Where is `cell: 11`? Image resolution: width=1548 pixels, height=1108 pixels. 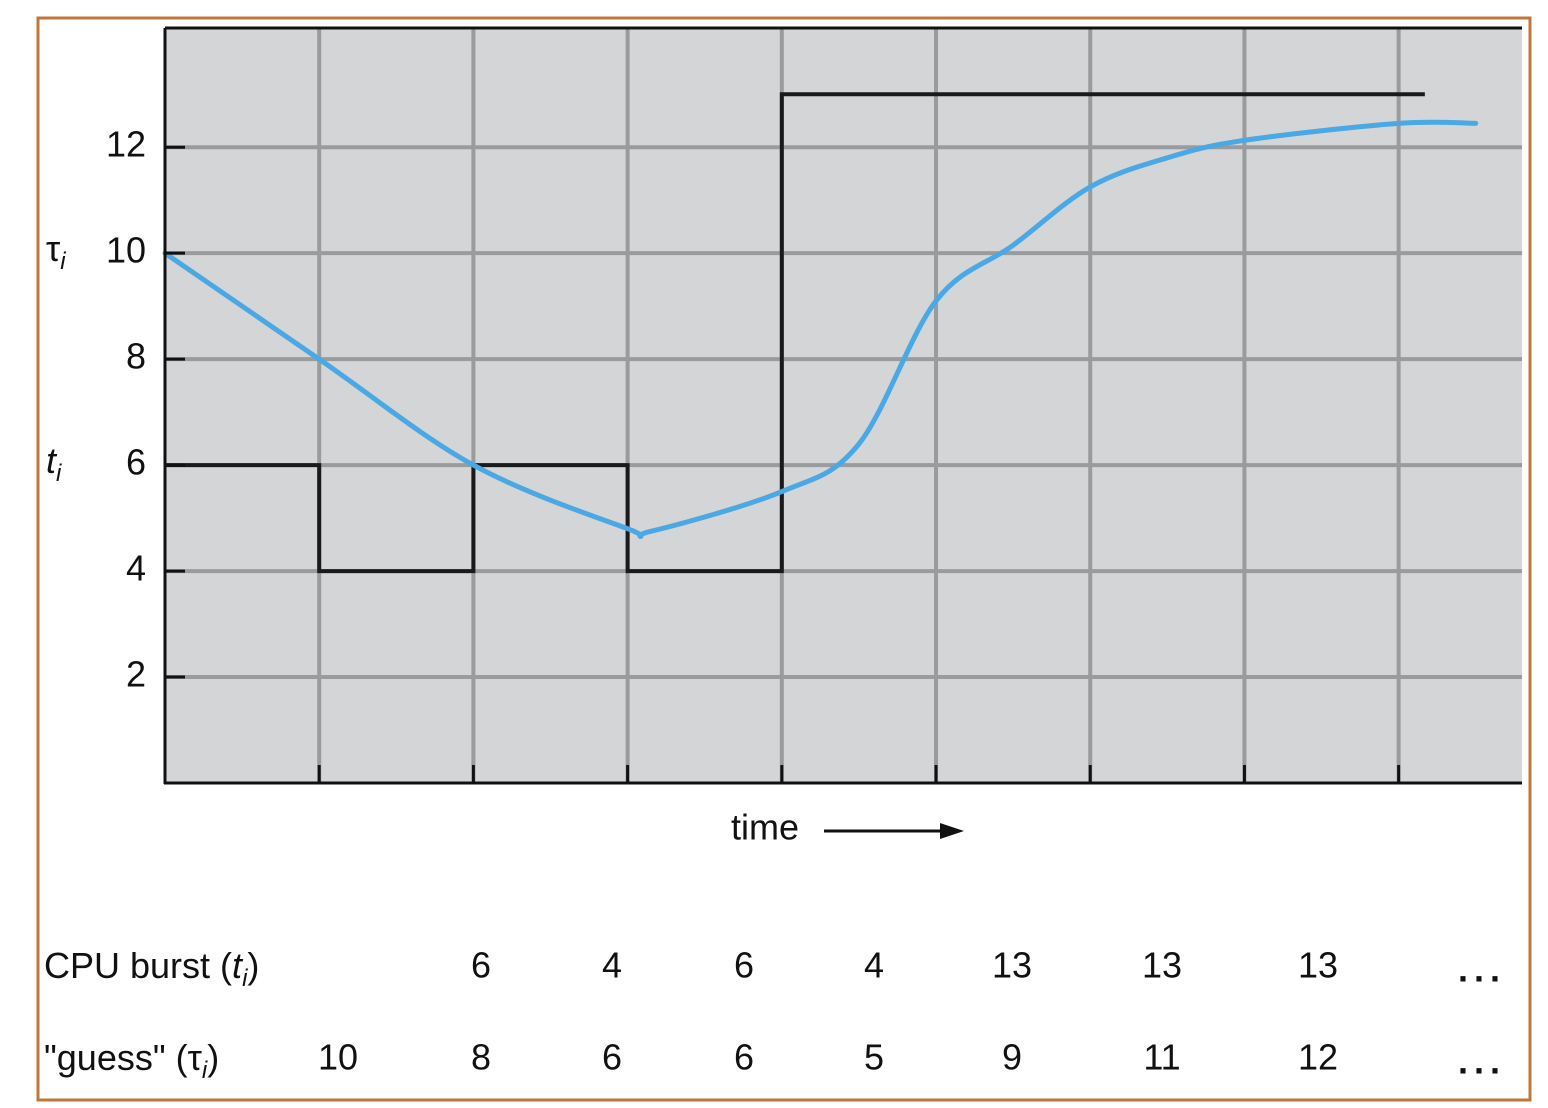 cell: 11 is located at coordinates (1161, 1057).